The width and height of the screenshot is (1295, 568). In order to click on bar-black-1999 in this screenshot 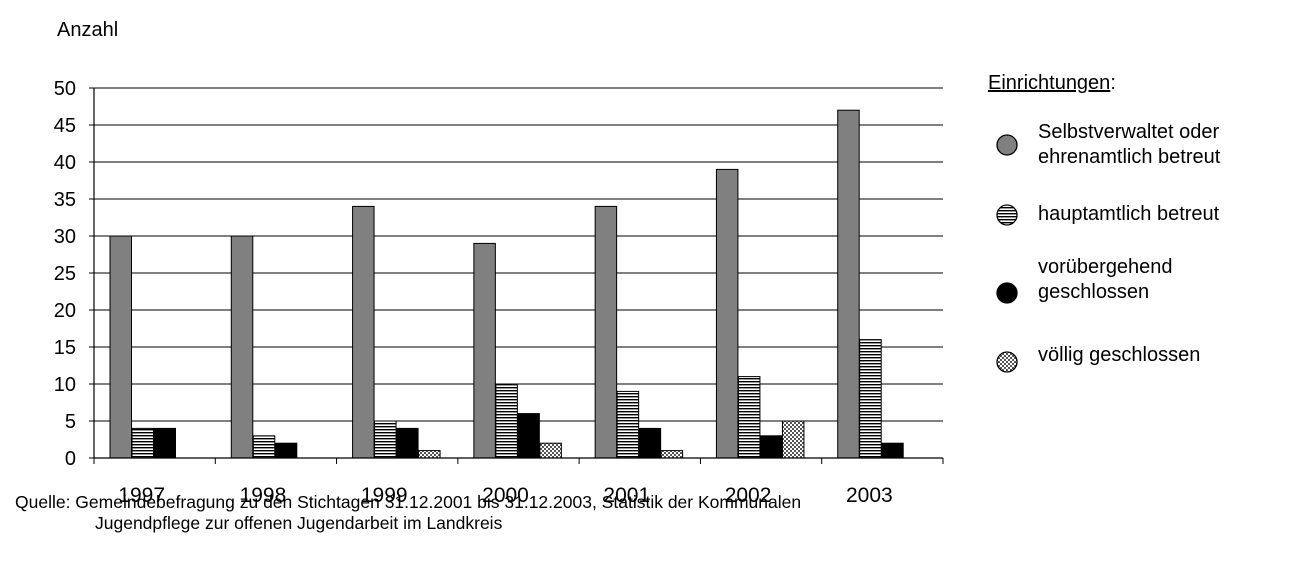, I will do `click(407, 443)`.